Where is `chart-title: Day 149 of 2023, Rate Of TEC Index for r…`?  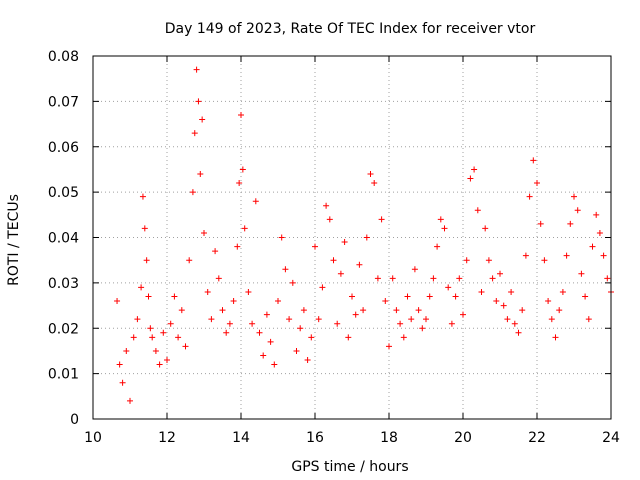 chart-title: Day 149 of 2023, Rate Of TEC Index for r… is located at coordinates (350, 29).